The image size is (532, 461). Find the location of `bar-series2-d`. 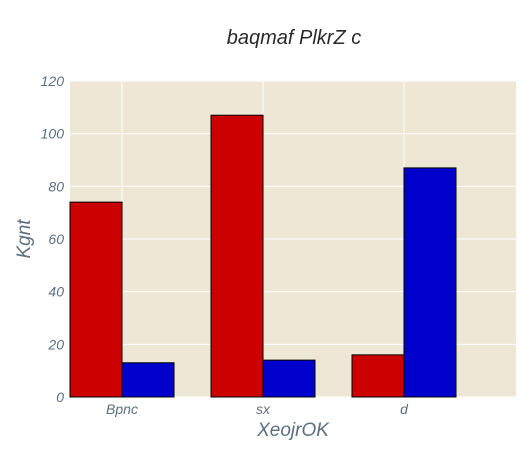

bar-series2-d is located at coordinates (430, 282).